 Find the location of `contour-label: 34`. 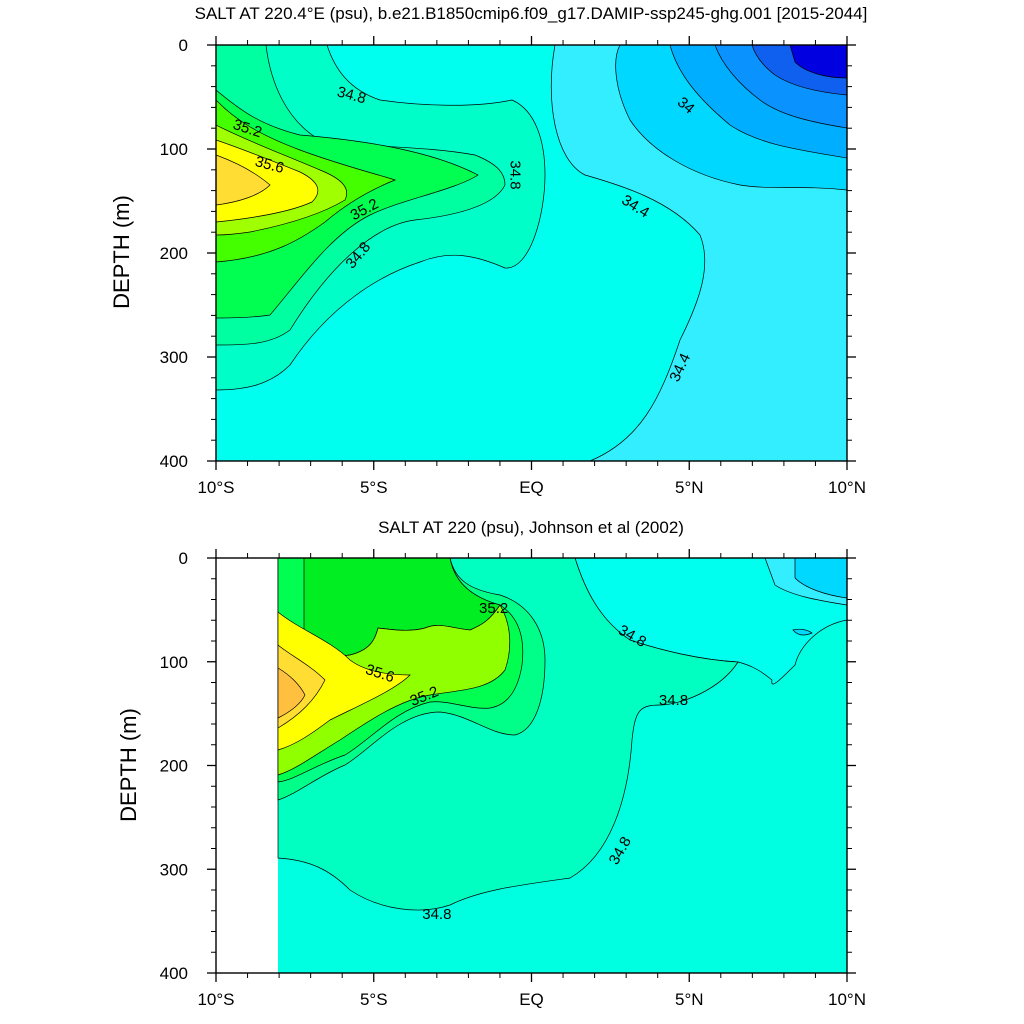

contour-label: 34 is located at coordinates (686, 106).